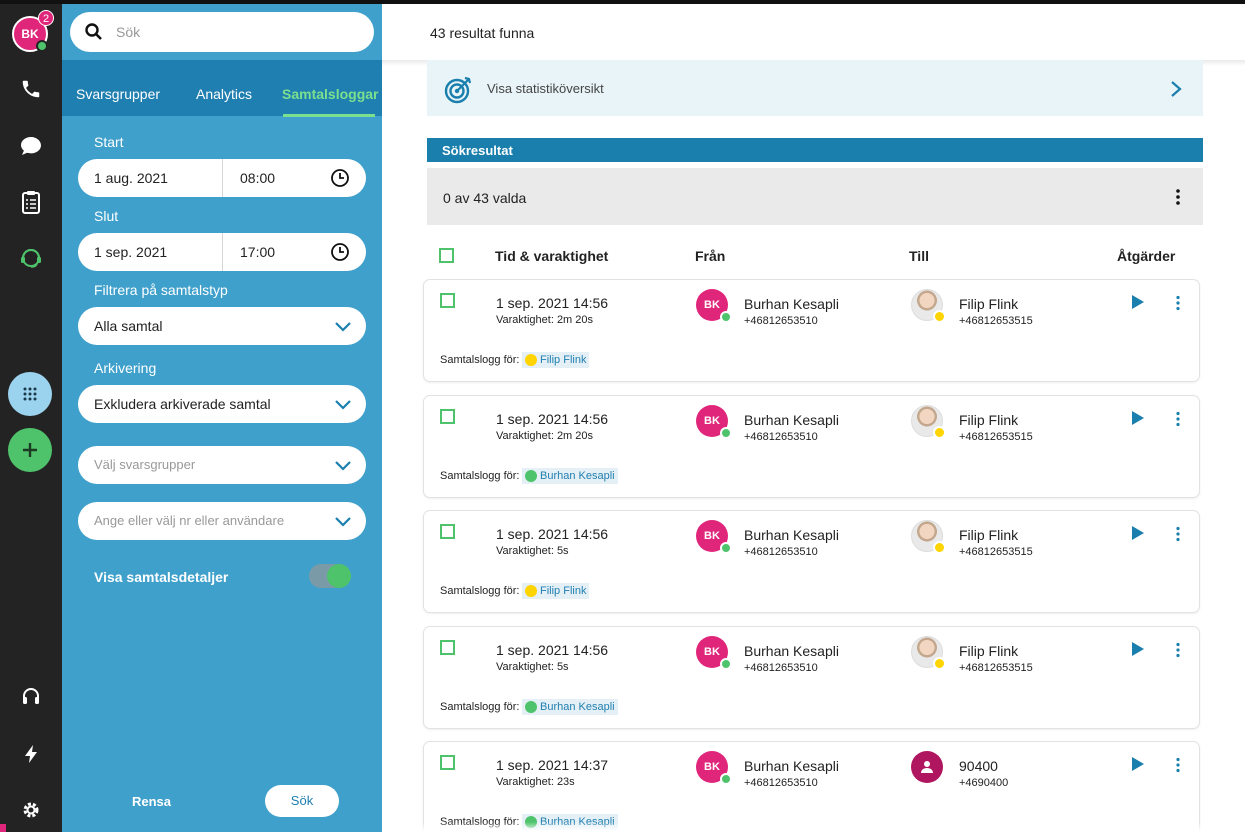  What do you see at coordinates (791, 420) in the screenshot?
I see `caller-name: Burhan Kesapli` at bounding box center [791, 420].